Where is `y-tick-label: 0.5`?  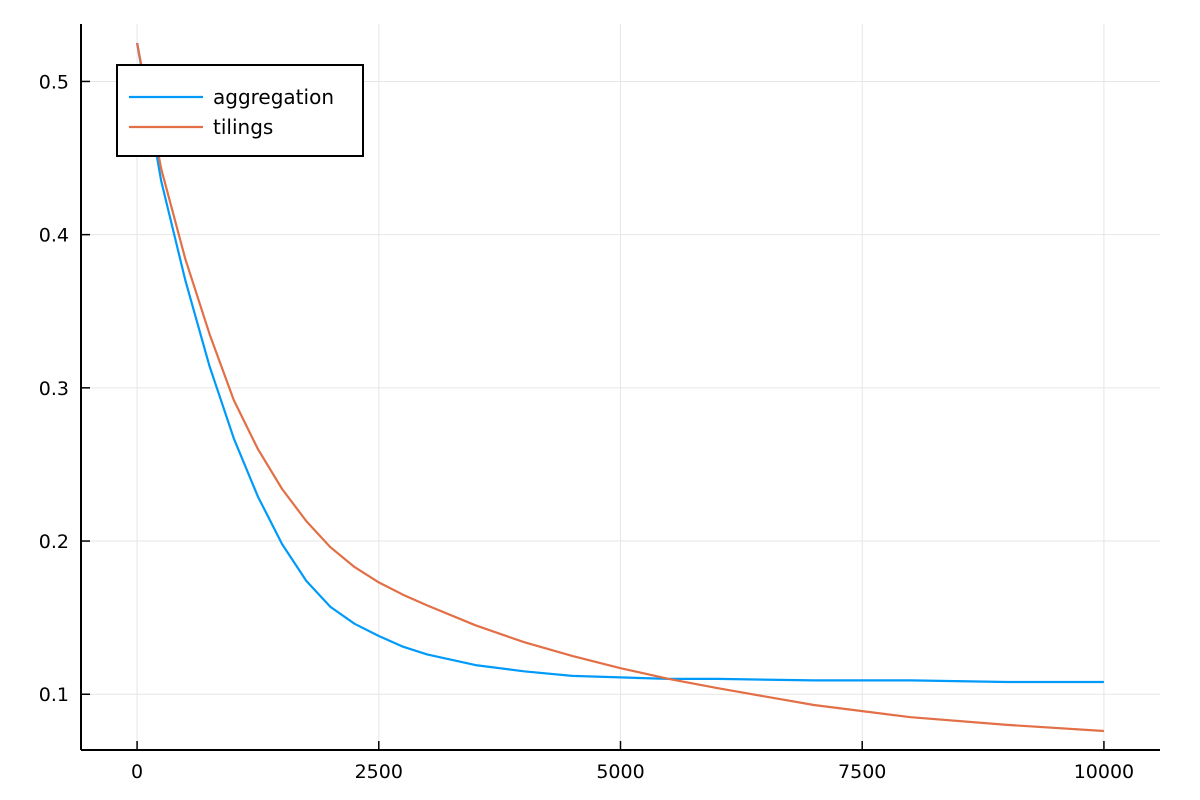 y-tick-label: 0.5 is located at coordinates (54, 82).